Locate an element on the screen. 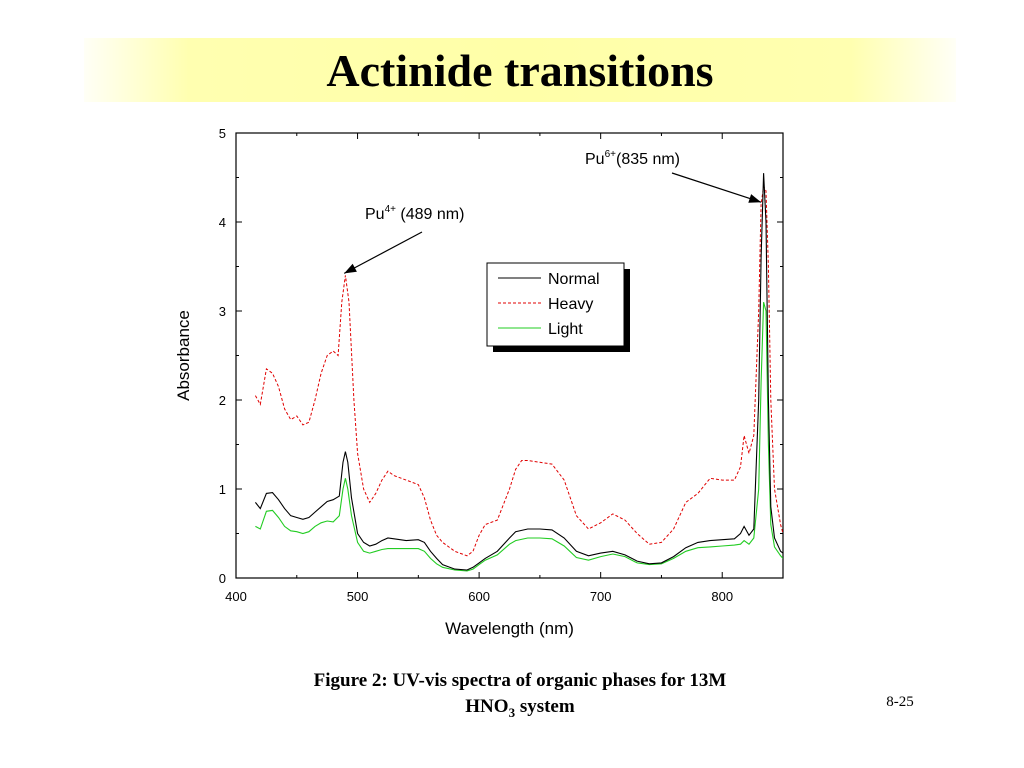  legend-label-normal: Normal is located at coordinates (574, 279).